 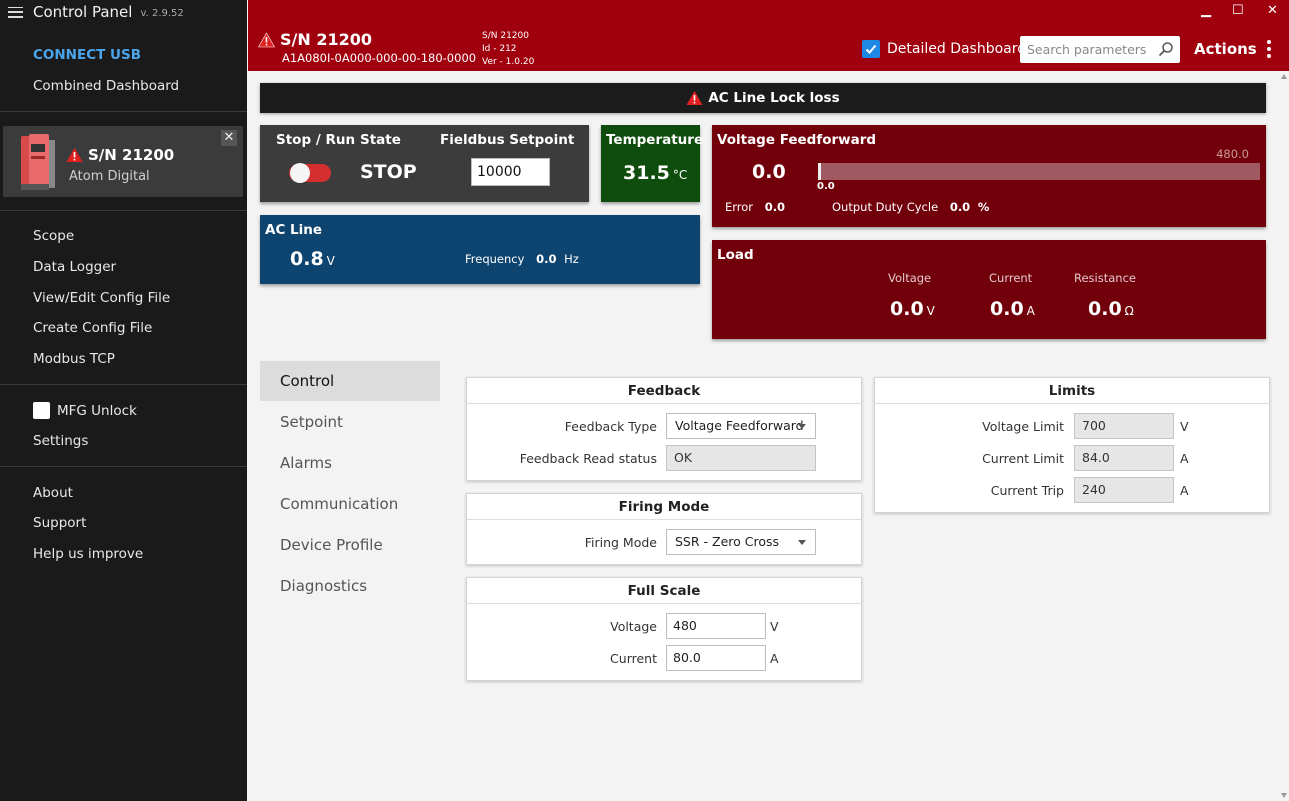 What do you see at coordinates (53, 493) in the screenshot?
I see `sidebar-item-about: About` at bounding box center [53, 493].